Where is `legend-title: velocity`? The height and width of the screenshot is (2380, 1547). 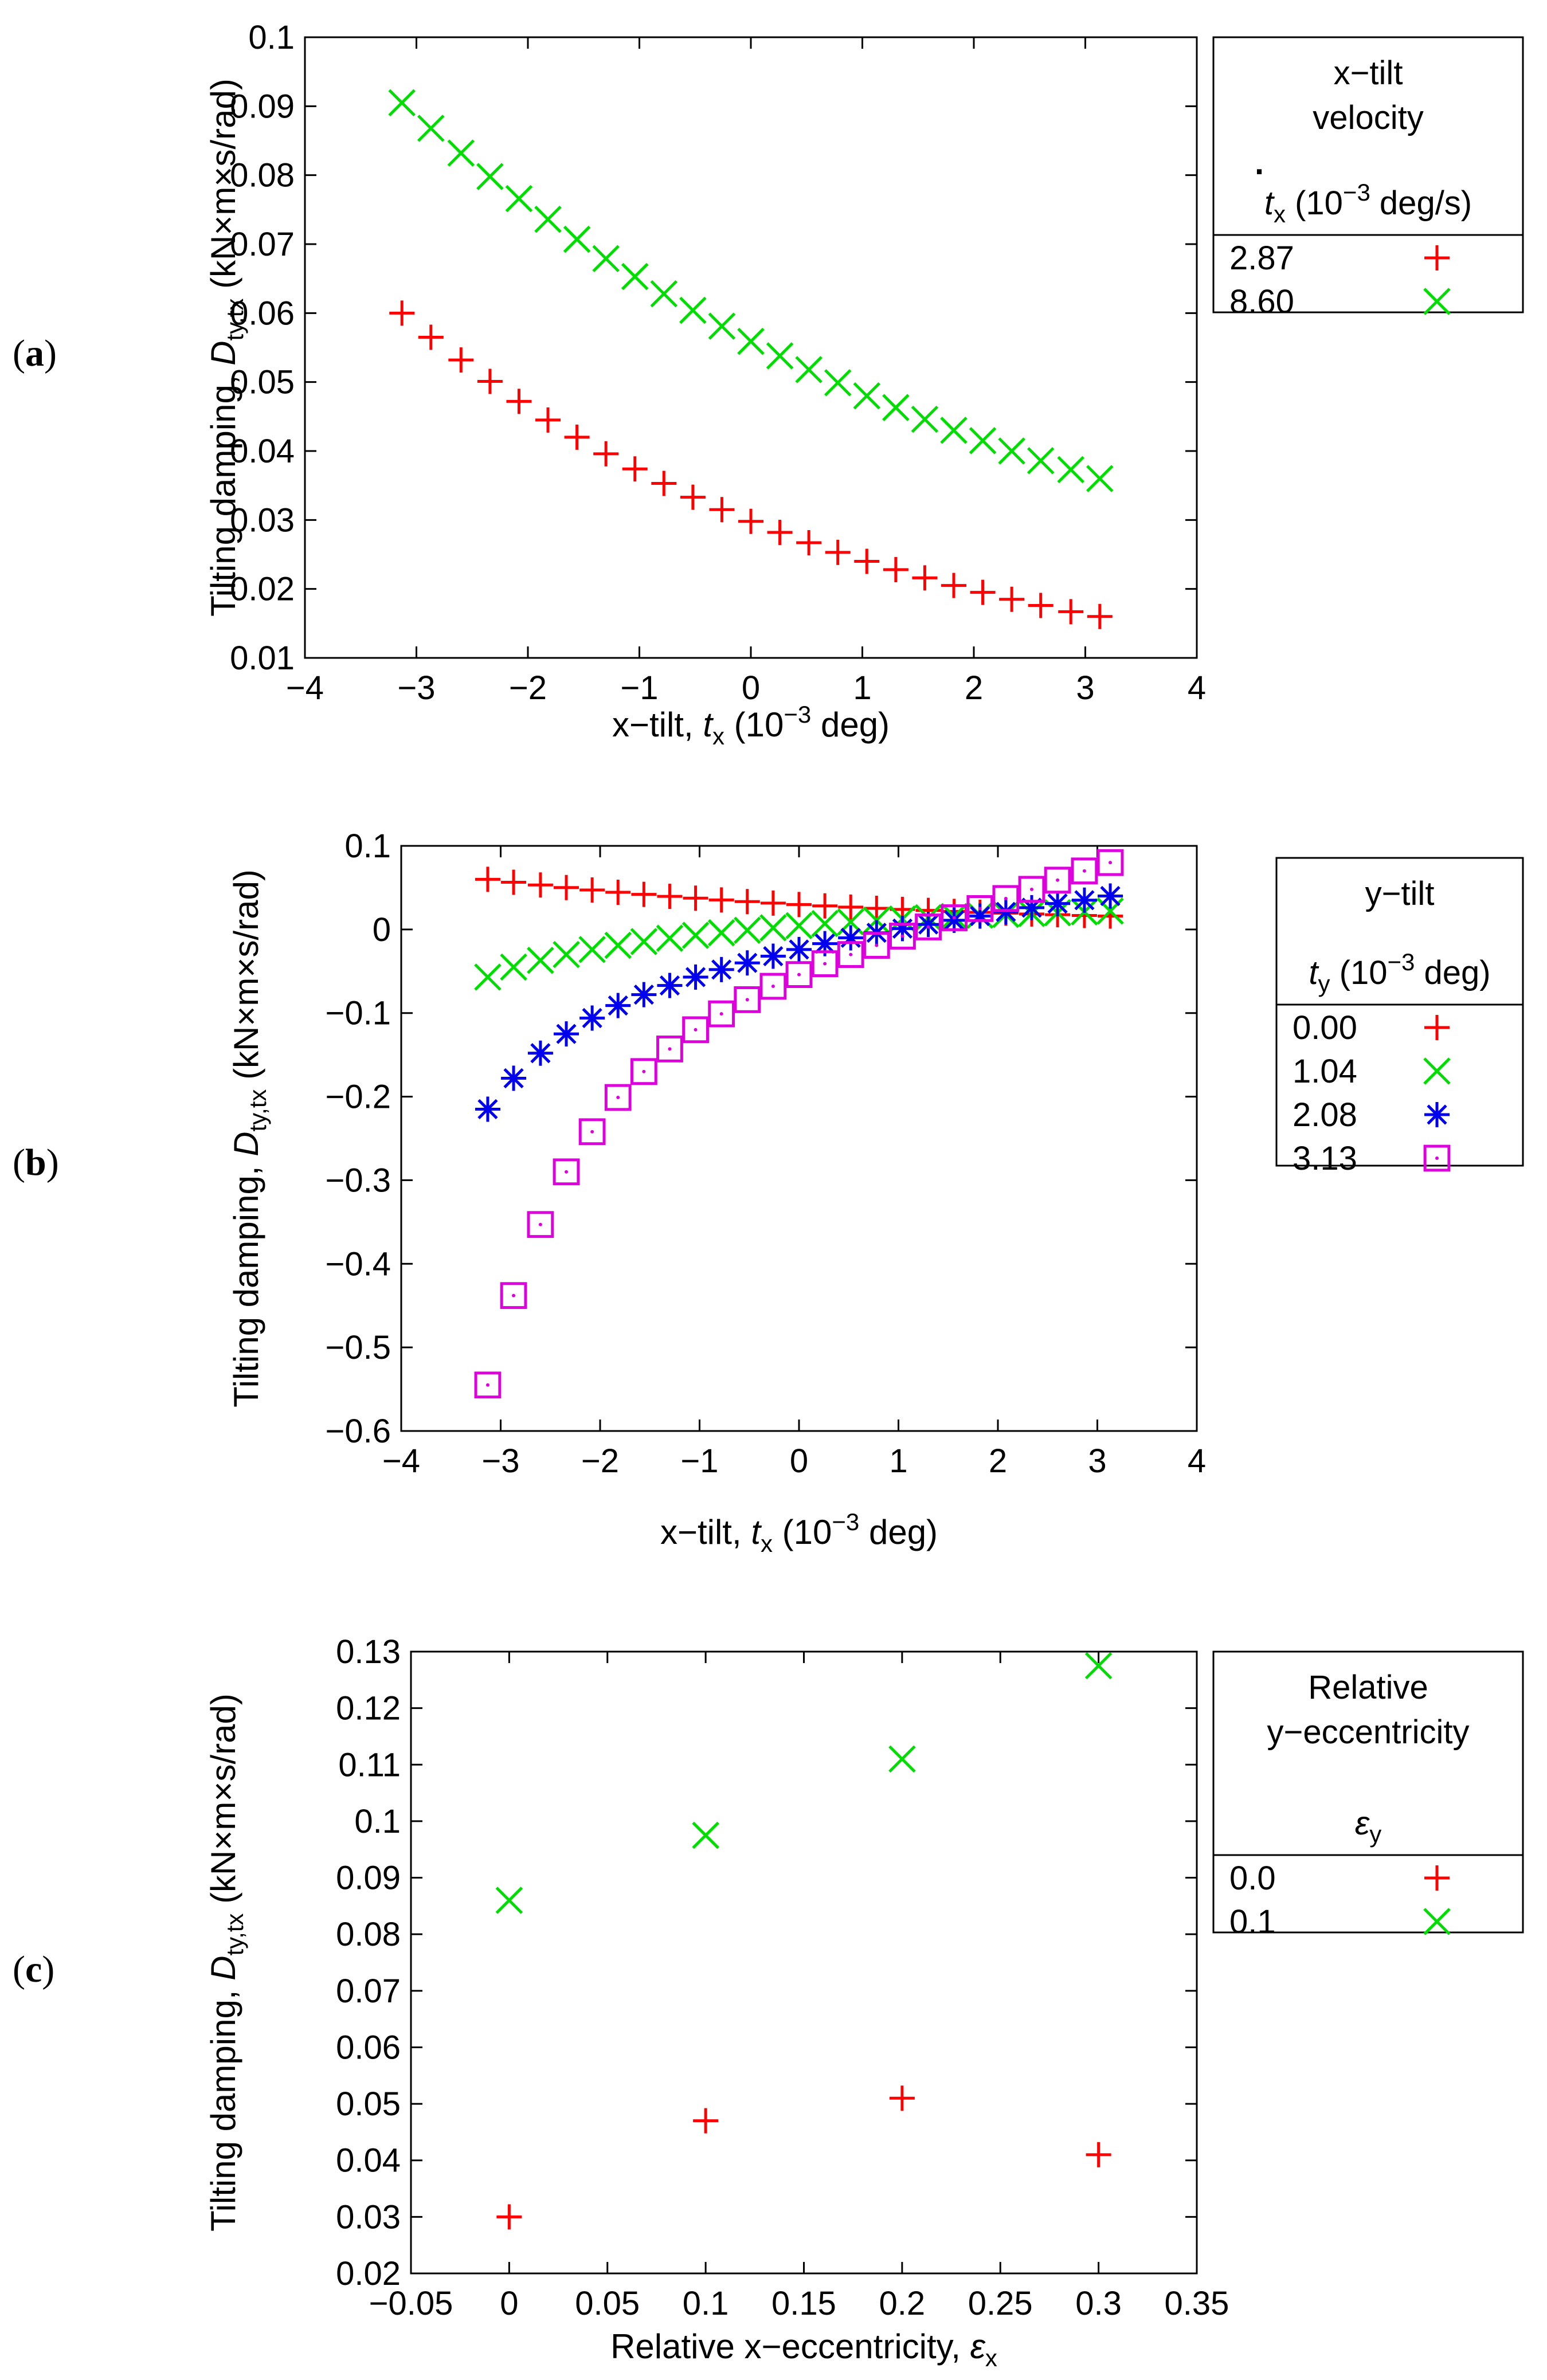 legend-title: velocity is located at coordinates (1368, 118).